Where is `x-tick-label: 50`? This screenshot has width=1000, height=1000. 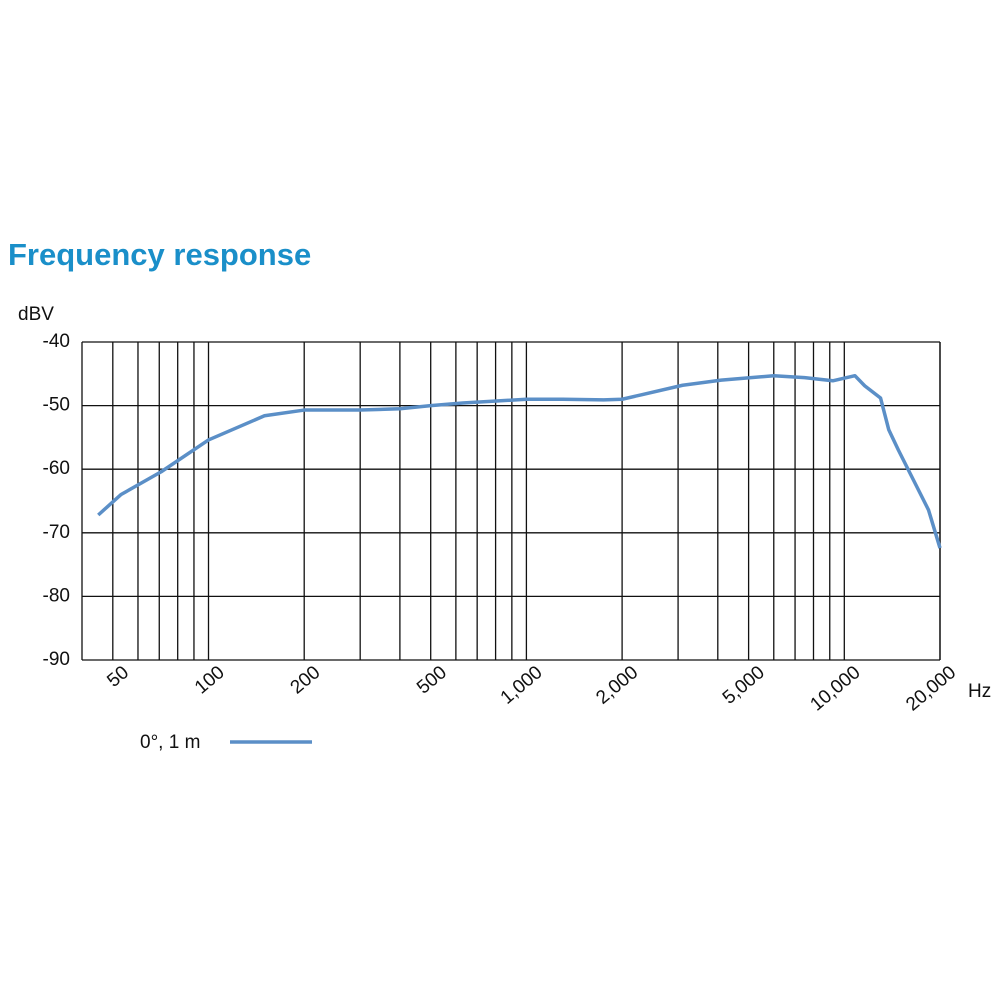 x-tick-label: 50 is located at coordinates (118, 677).